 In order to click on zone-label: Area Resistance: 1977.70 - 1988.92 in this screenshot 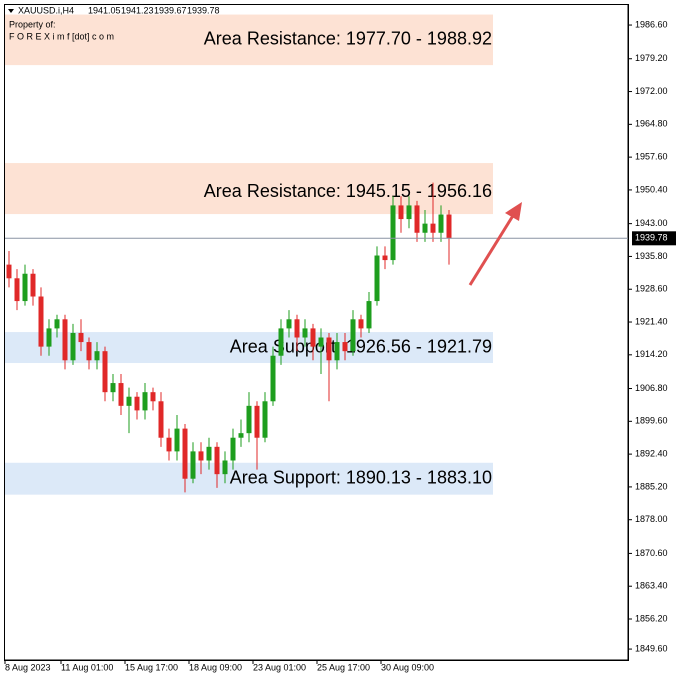, I will do `click(348, 39)`.